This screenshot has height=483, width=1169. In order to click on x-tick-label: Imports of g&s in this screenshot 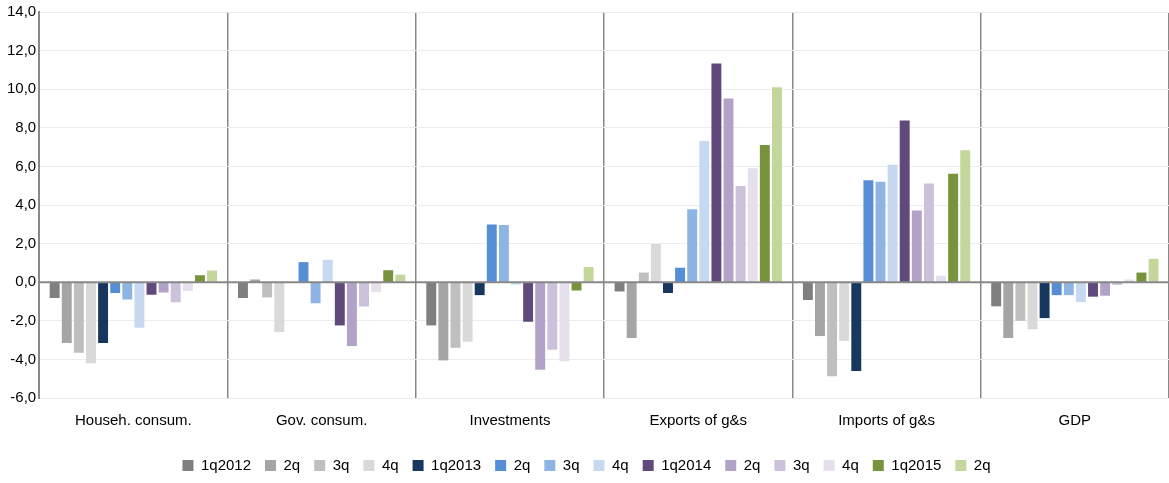, I will do `click(886, 420)`.